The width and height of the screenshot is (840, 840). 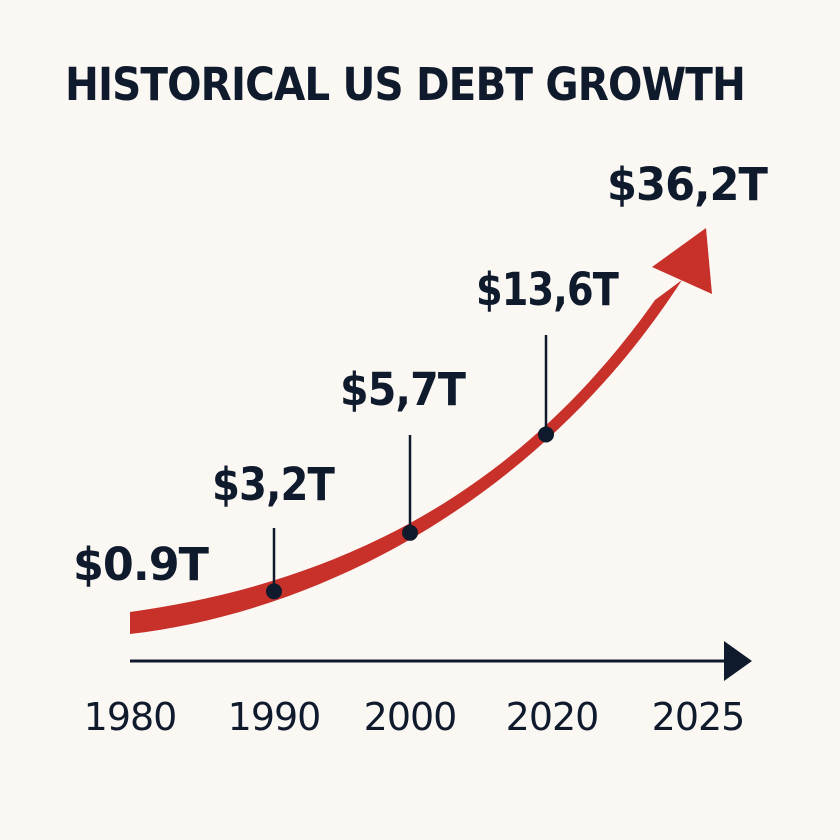 What do you see at coordinates (405, 84) in the screenshot?
I see `chart-title: HISTORICAL US DEBT GROWTH` at bounding box center [405, 84].